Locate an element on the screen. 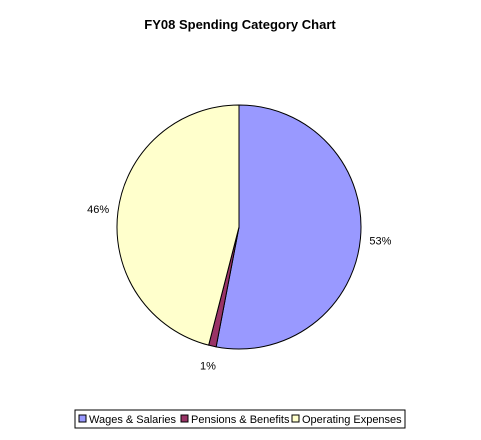  slice-label-operating-expenses: 46% is located at coordinates (98, 210).